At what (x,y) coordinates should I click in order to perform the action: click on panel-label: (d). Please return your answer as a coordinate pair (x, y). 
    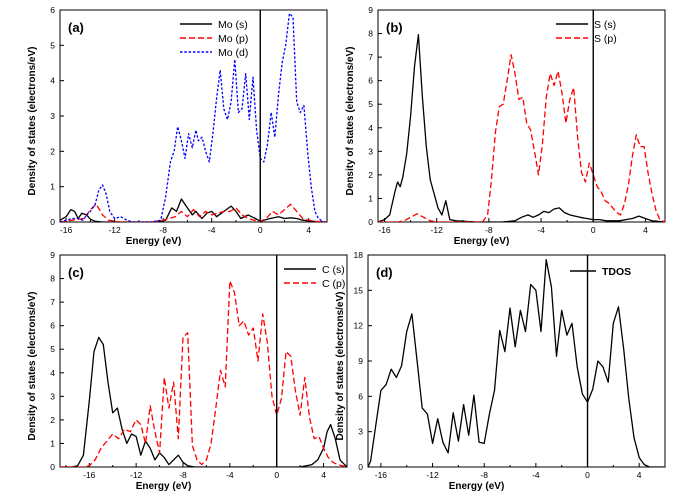
    Looking at the image, I should click on (384, 272).